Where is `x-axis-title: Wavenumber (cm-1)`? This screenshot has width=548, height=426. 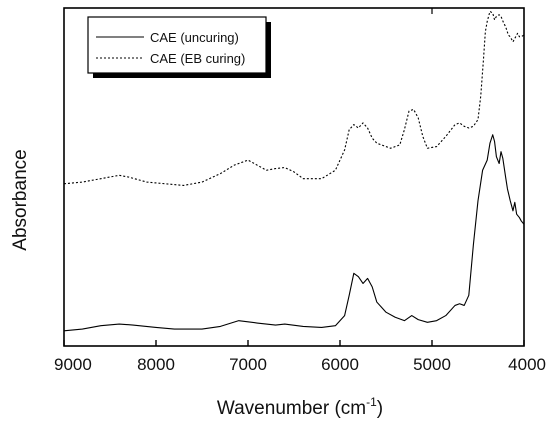
x-axis-title: Wavenumber (cm-1) is located at coordinates (300, 407).